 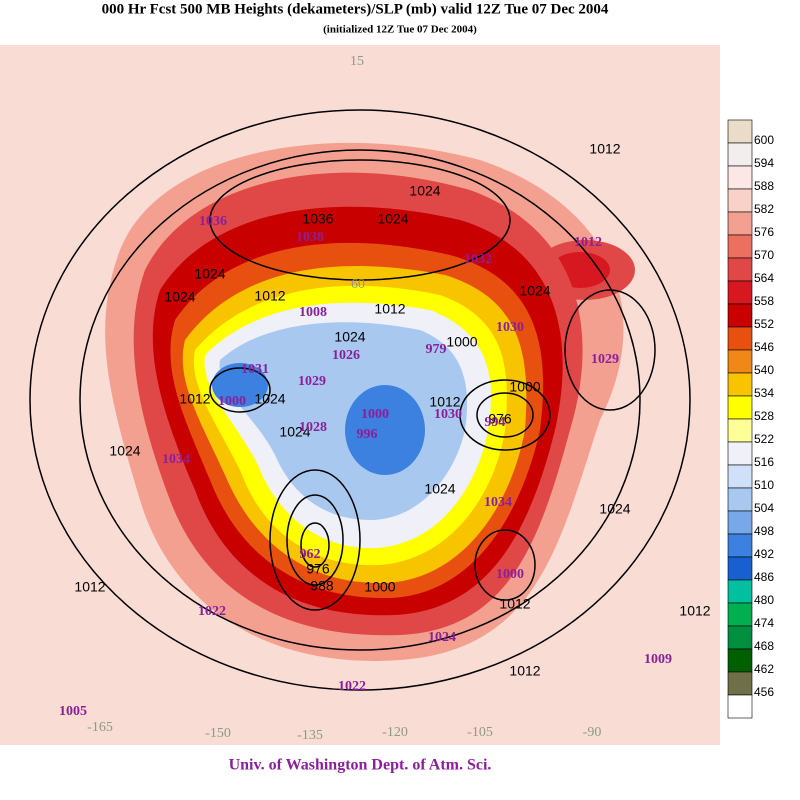 I want to click on subtitle: (initialized 12Z Tue 07 Dec 2004), so click(x=400, y=30).